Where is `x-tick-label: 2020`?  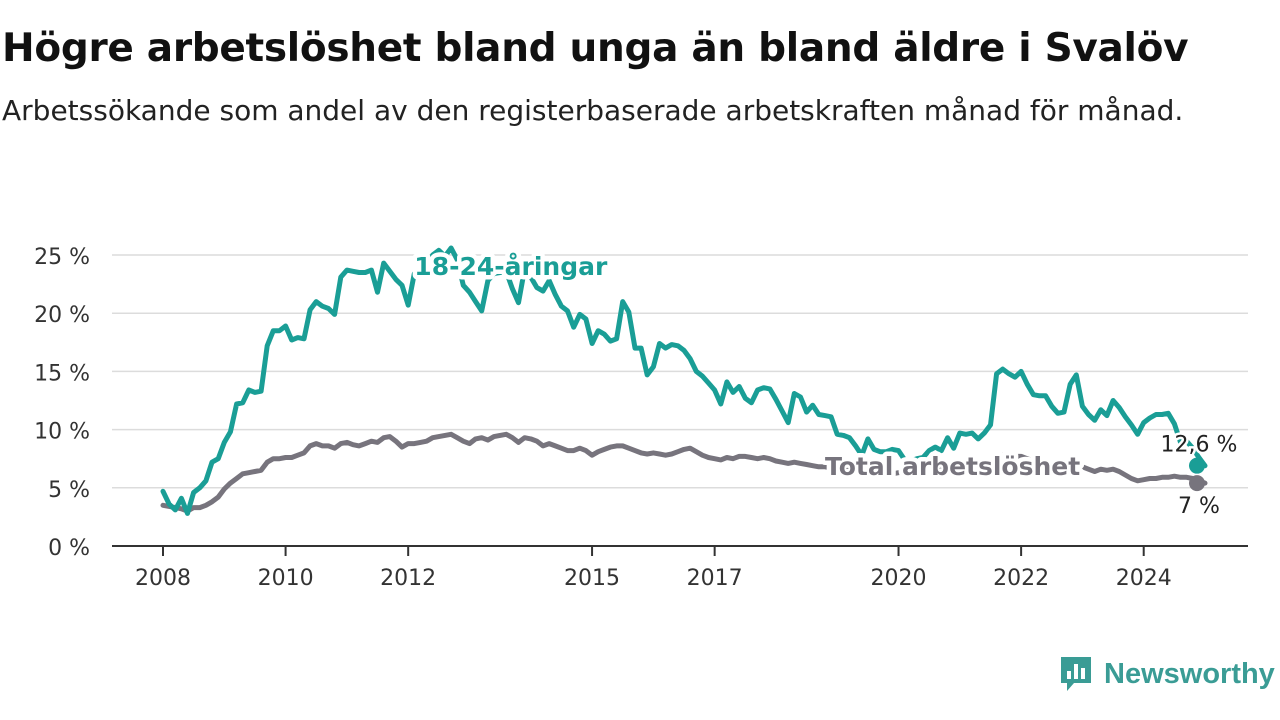
x-tick-label: 2020 is located at coordinates (899, 578).